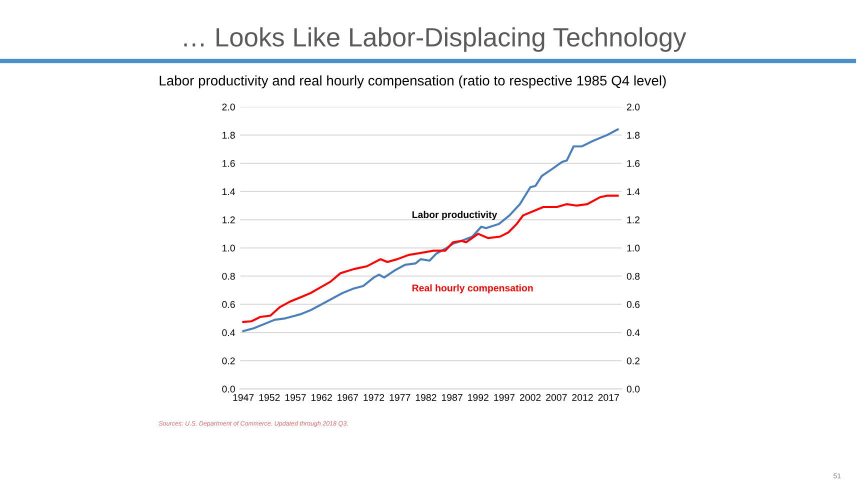 This screenshot has height=488, width=867. What do you see at coordinates (633, 304) in the screenshot?
I see `y2-tick-label: 0.6` at bounding box center [633, 304].